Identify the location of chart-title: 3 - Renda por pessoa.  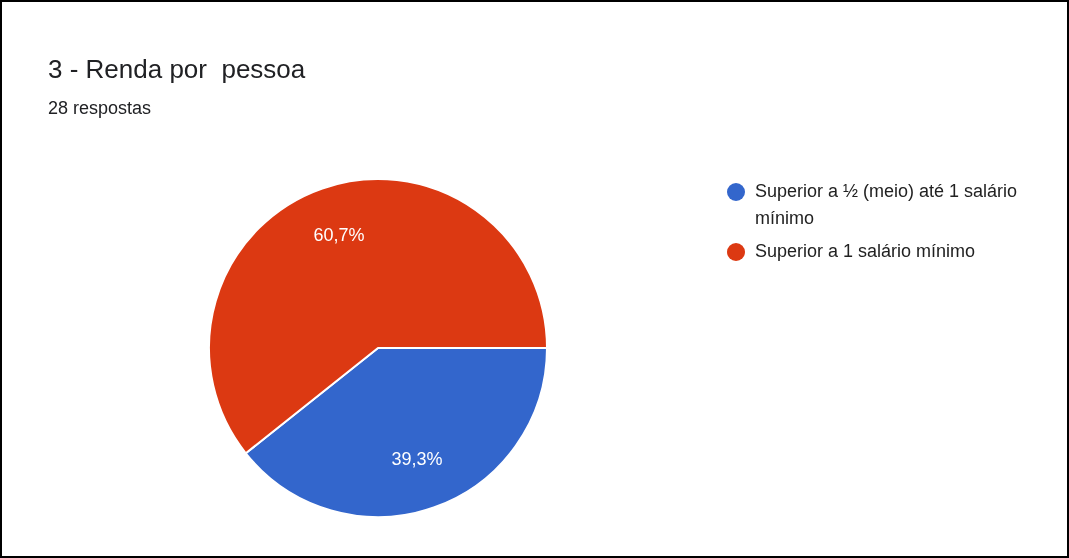
(177, 69).